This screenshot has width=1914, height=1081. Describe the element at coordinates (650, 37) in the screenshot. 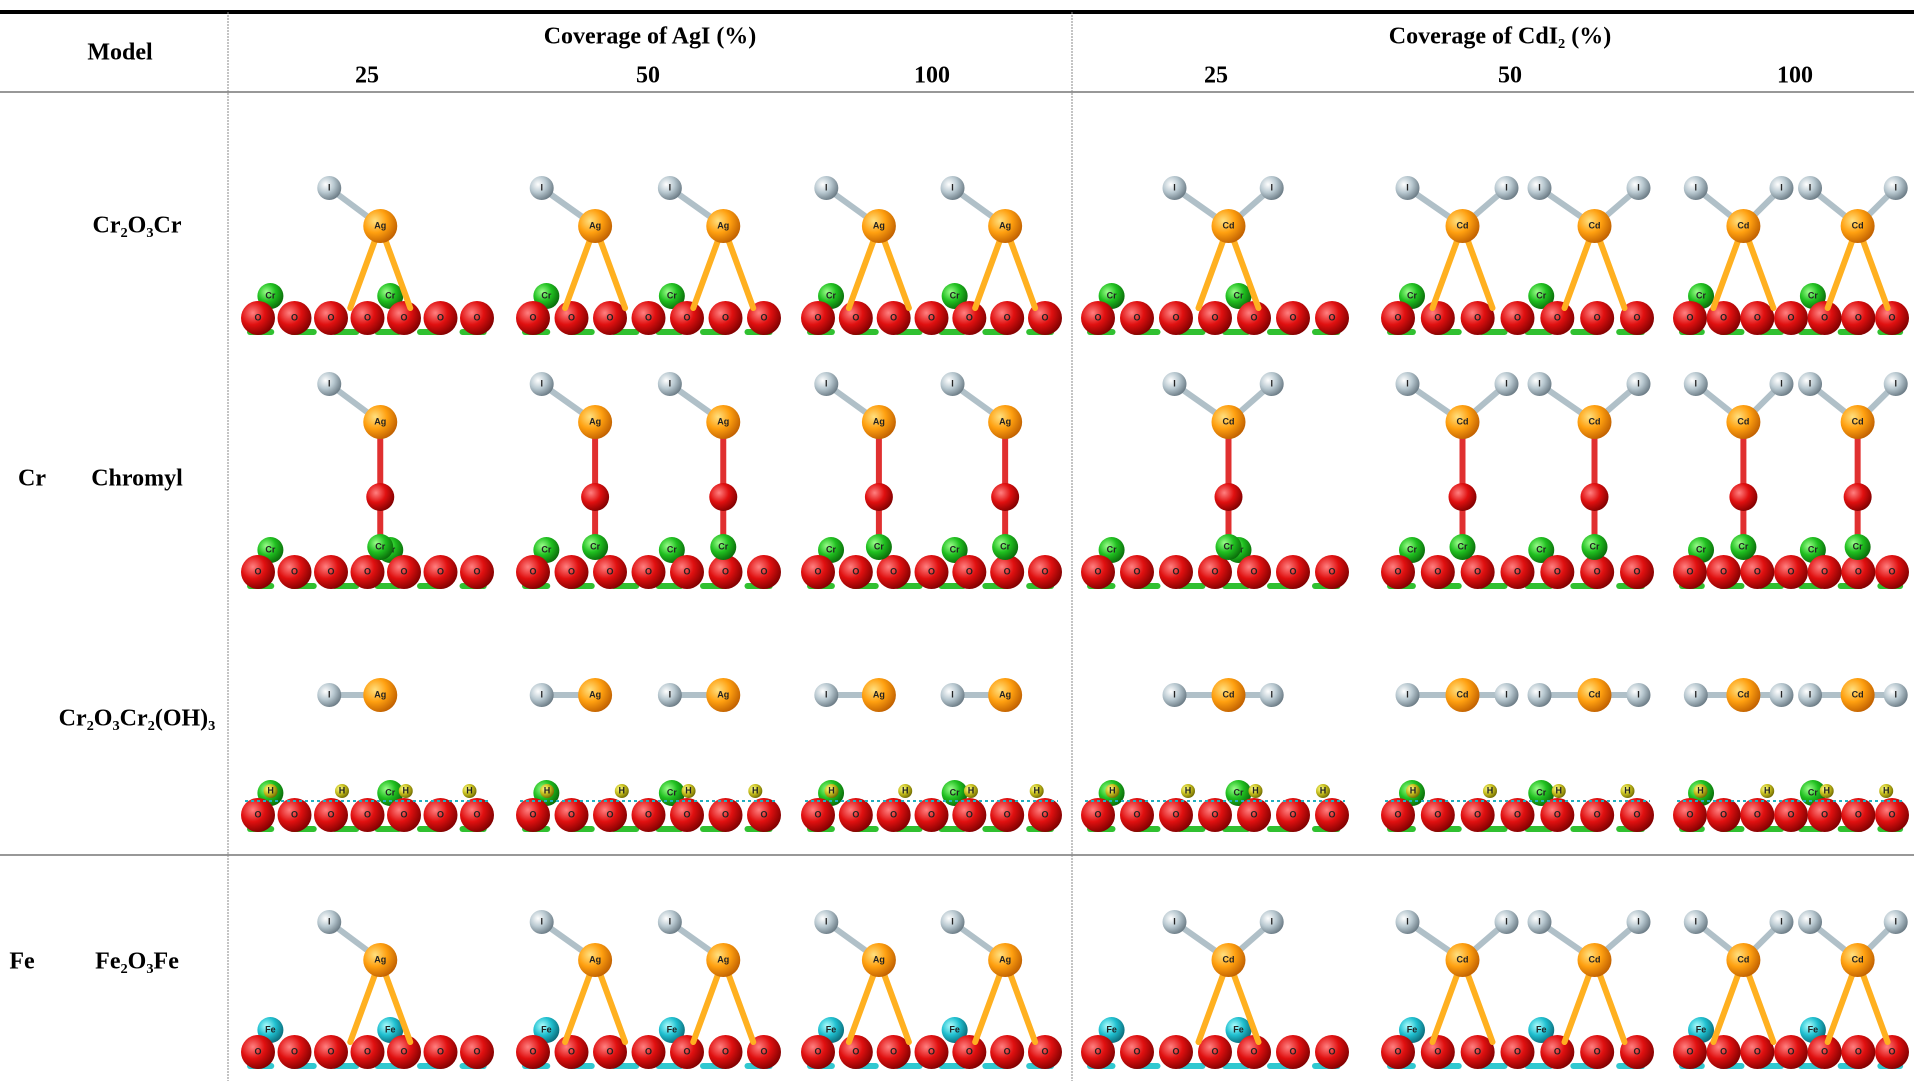

I see `group-title: Coverage of AgI (%)` at that location.